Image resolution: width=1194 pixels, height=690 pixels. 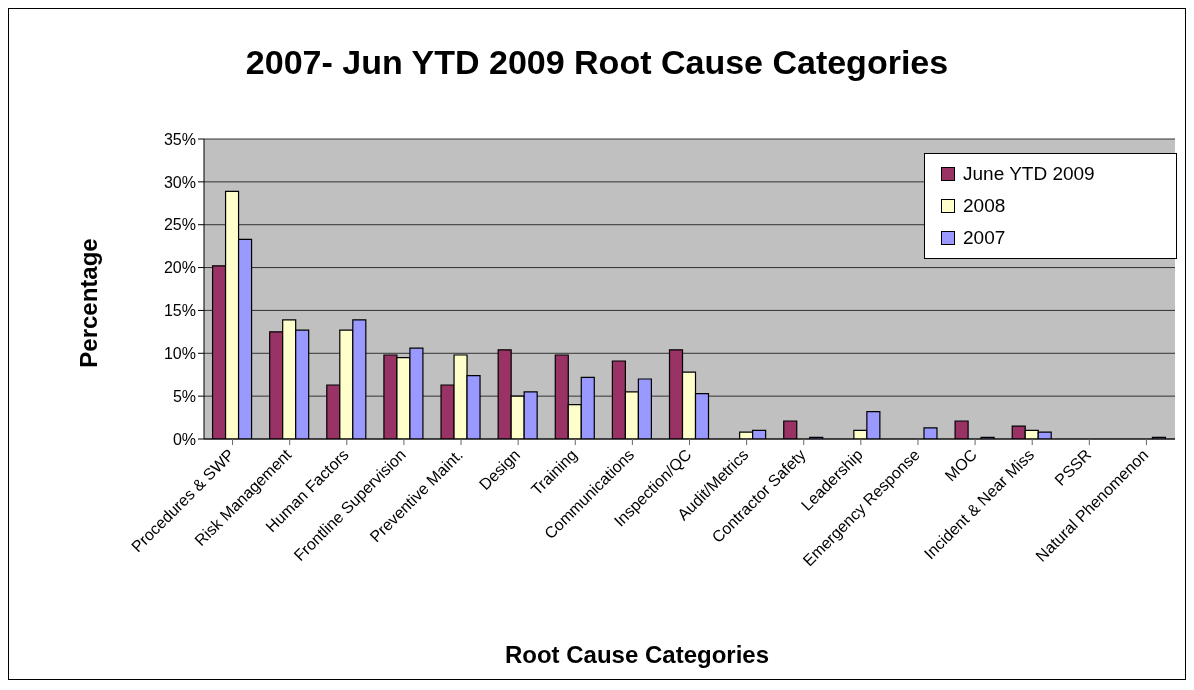 What do you see at coordinates (984, 238) in the screenshot?
I see `legend-label: 2007` at bounding box center [984, 238].